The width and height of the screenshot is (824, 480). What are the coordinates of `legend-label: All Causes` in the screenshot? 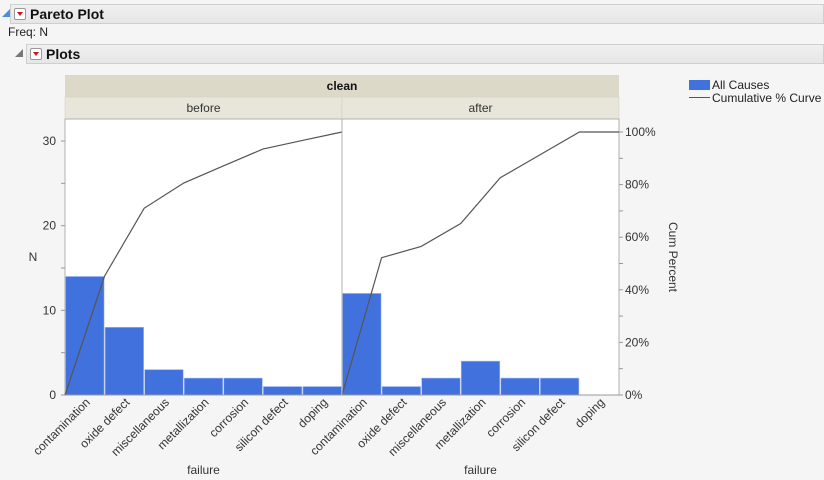 It's located at (741, 84).